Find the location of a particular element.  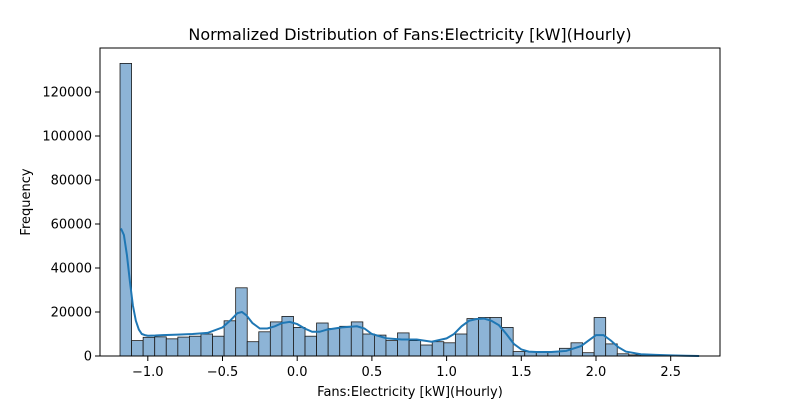

x-tick-label: −0.5 is located at coordinates (223, 372).